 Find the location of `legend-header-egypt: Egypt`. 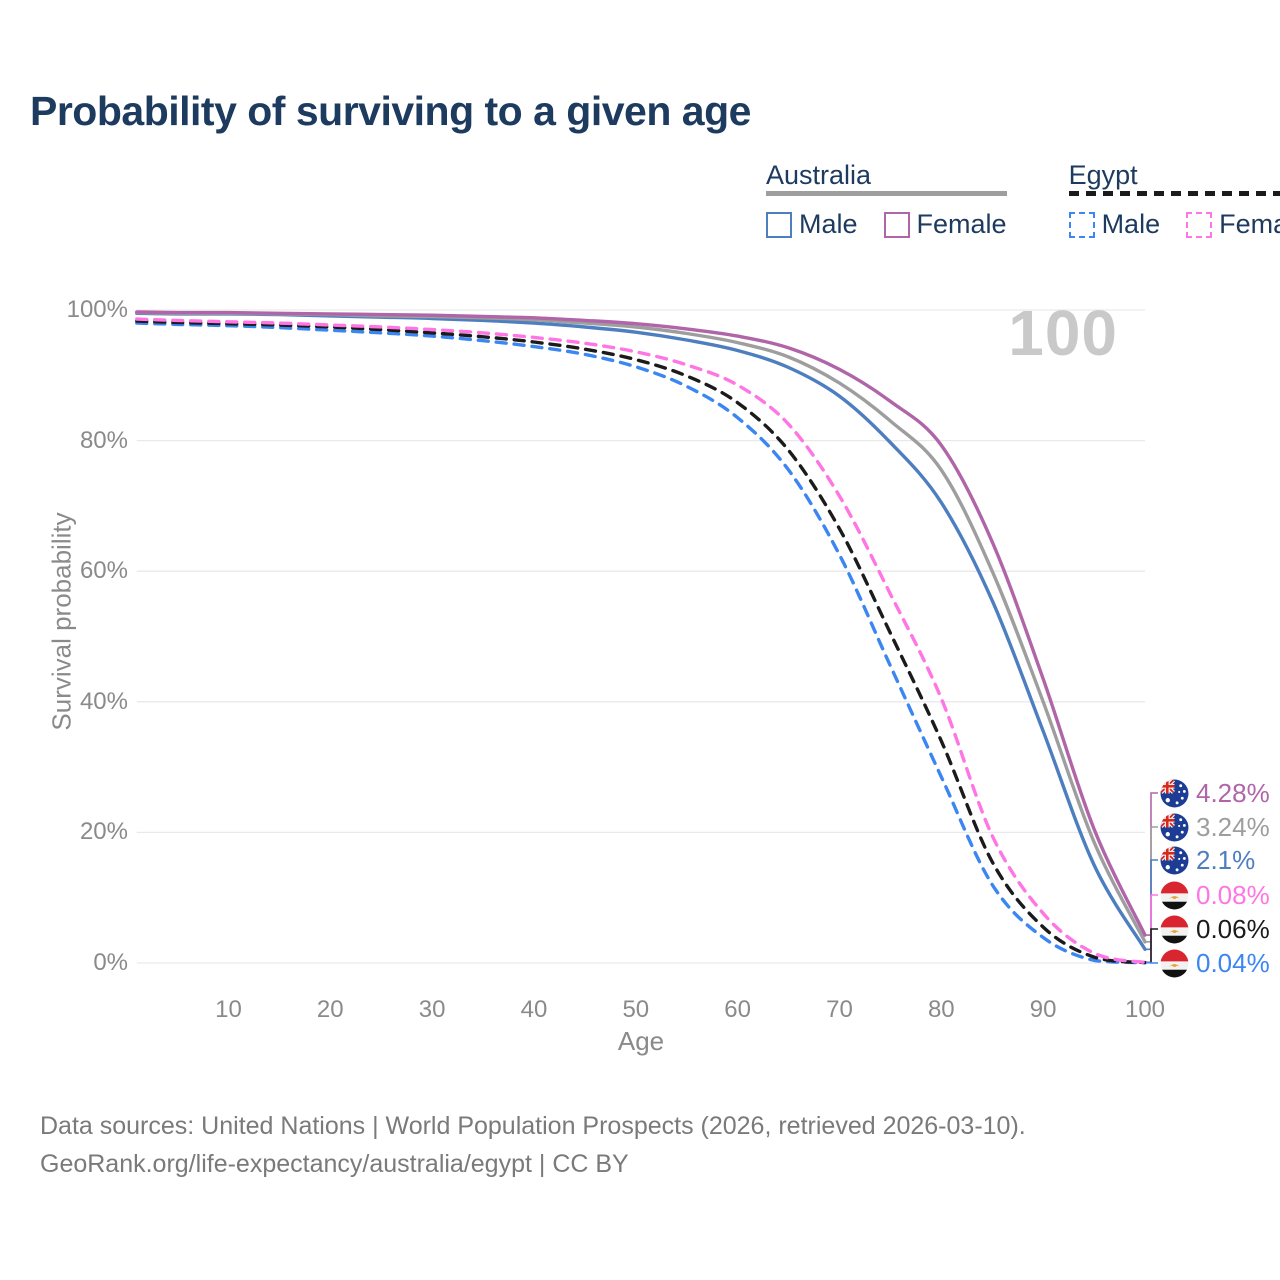

legend-header-egypt: Egypt is located at coordinates (1174, 184).